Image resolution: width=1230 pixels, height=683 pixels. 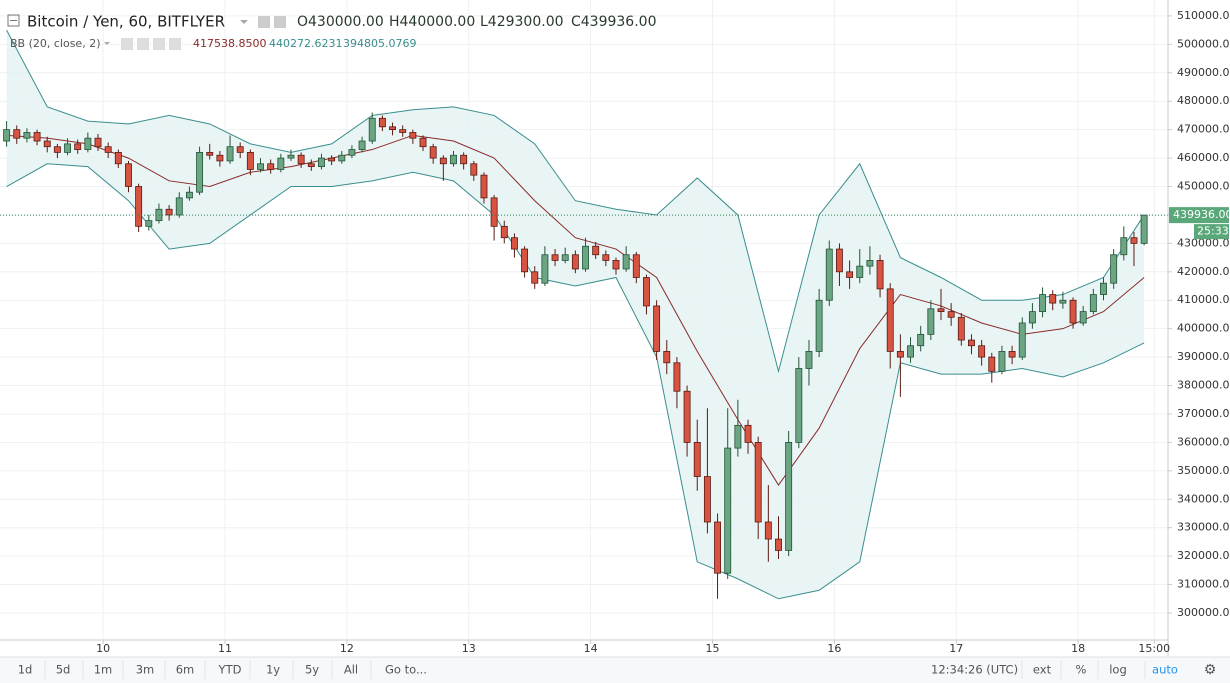 What do you see at coordinates (1081, 670) in the screenshot?
I see `option-button: %` at bounding box center [1081, 670].